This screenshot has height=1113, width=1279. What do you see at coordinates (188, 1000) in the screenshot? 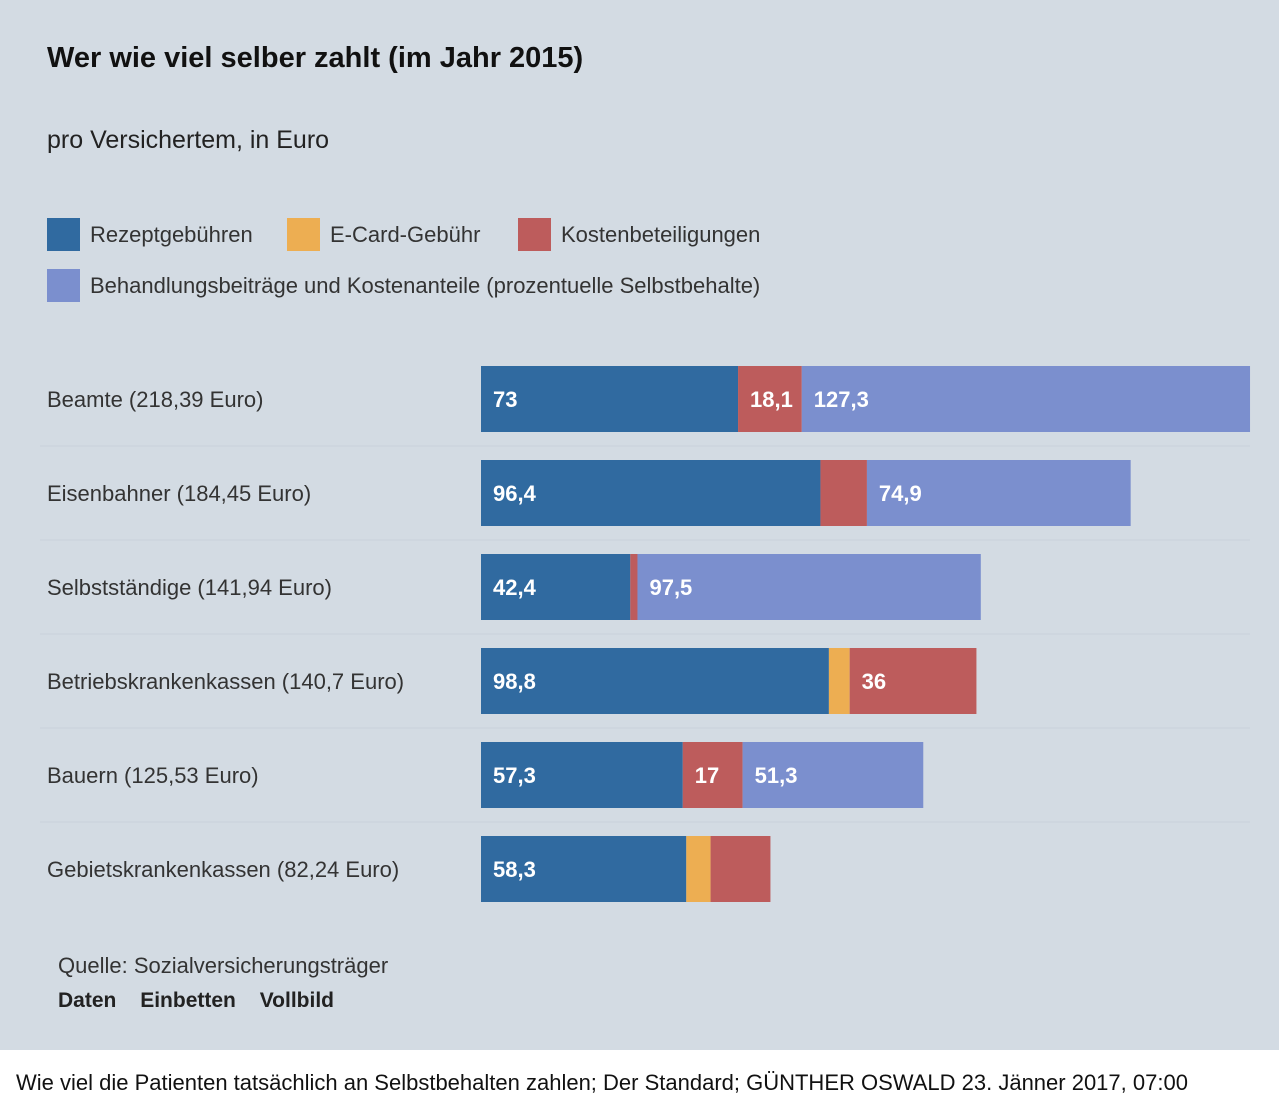
I see `einbetten-link: Einbetten` at bounding box center [188, 1000].